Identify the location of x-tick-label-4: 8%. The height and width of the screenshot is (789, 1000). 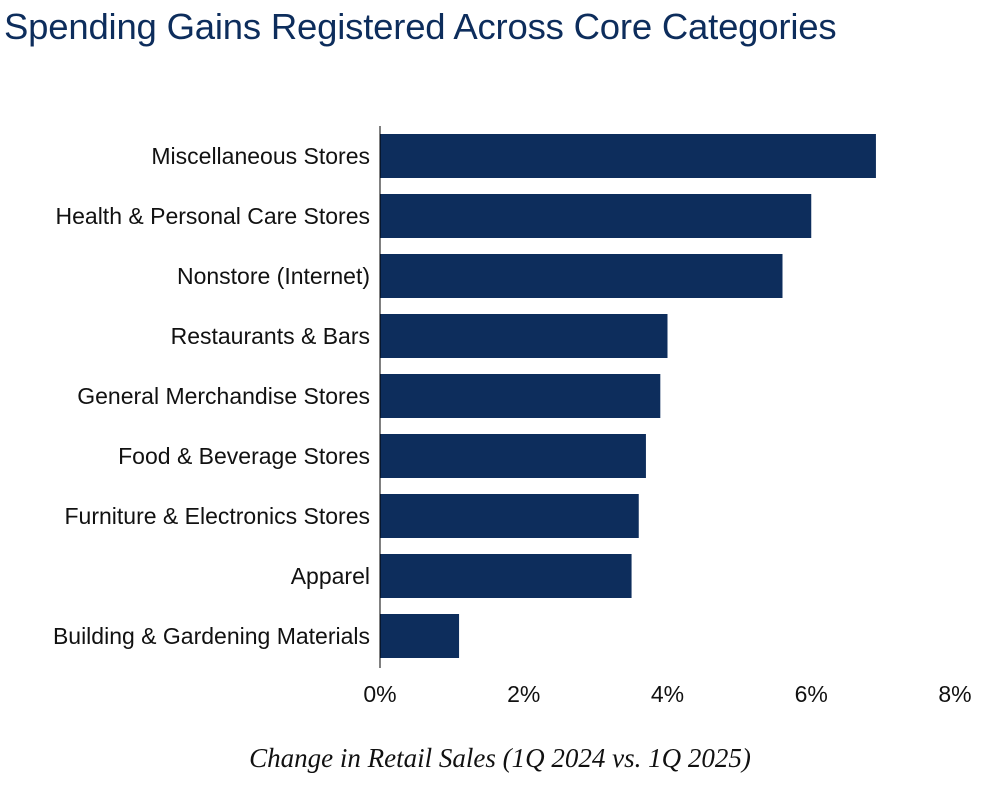
(954, 694).